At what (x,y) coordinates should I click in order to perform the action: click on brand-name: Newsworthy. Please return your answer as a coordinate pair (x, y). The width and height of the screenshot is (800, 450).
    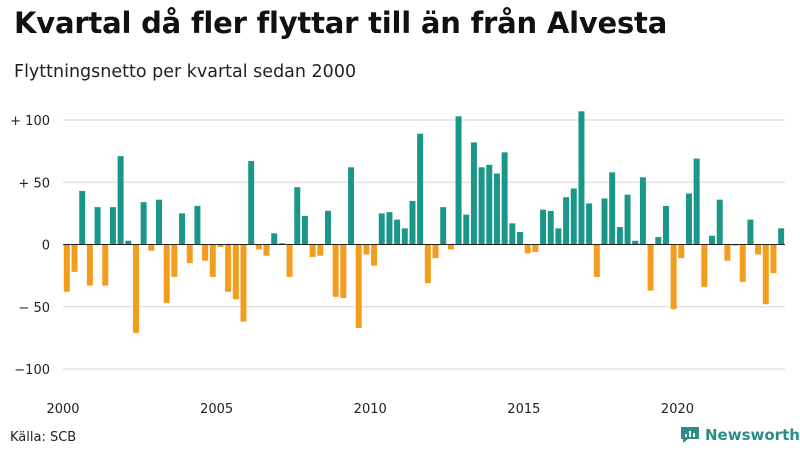
    Looking at the image, I should click on (752, 435).